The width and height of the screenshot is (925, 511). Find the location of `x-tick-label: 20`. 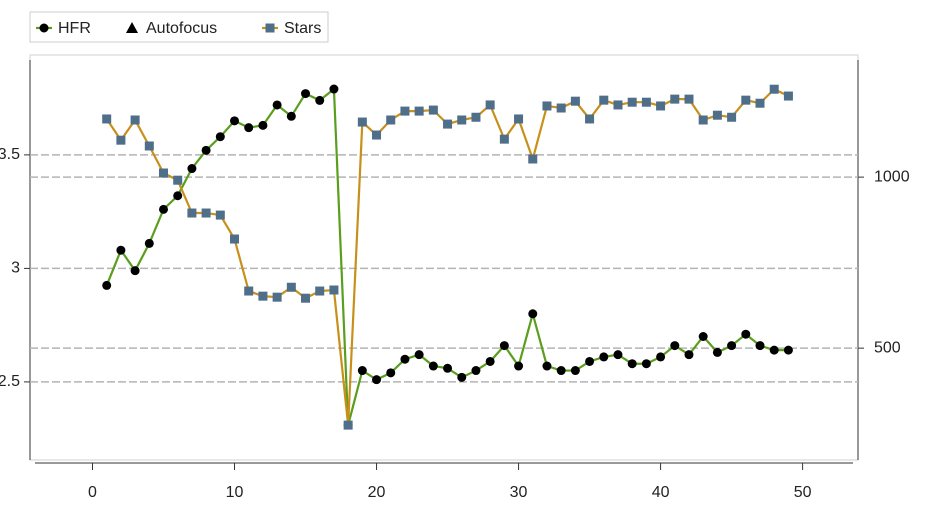

x-tick-label: 20 is located at coordinates (377, 492).